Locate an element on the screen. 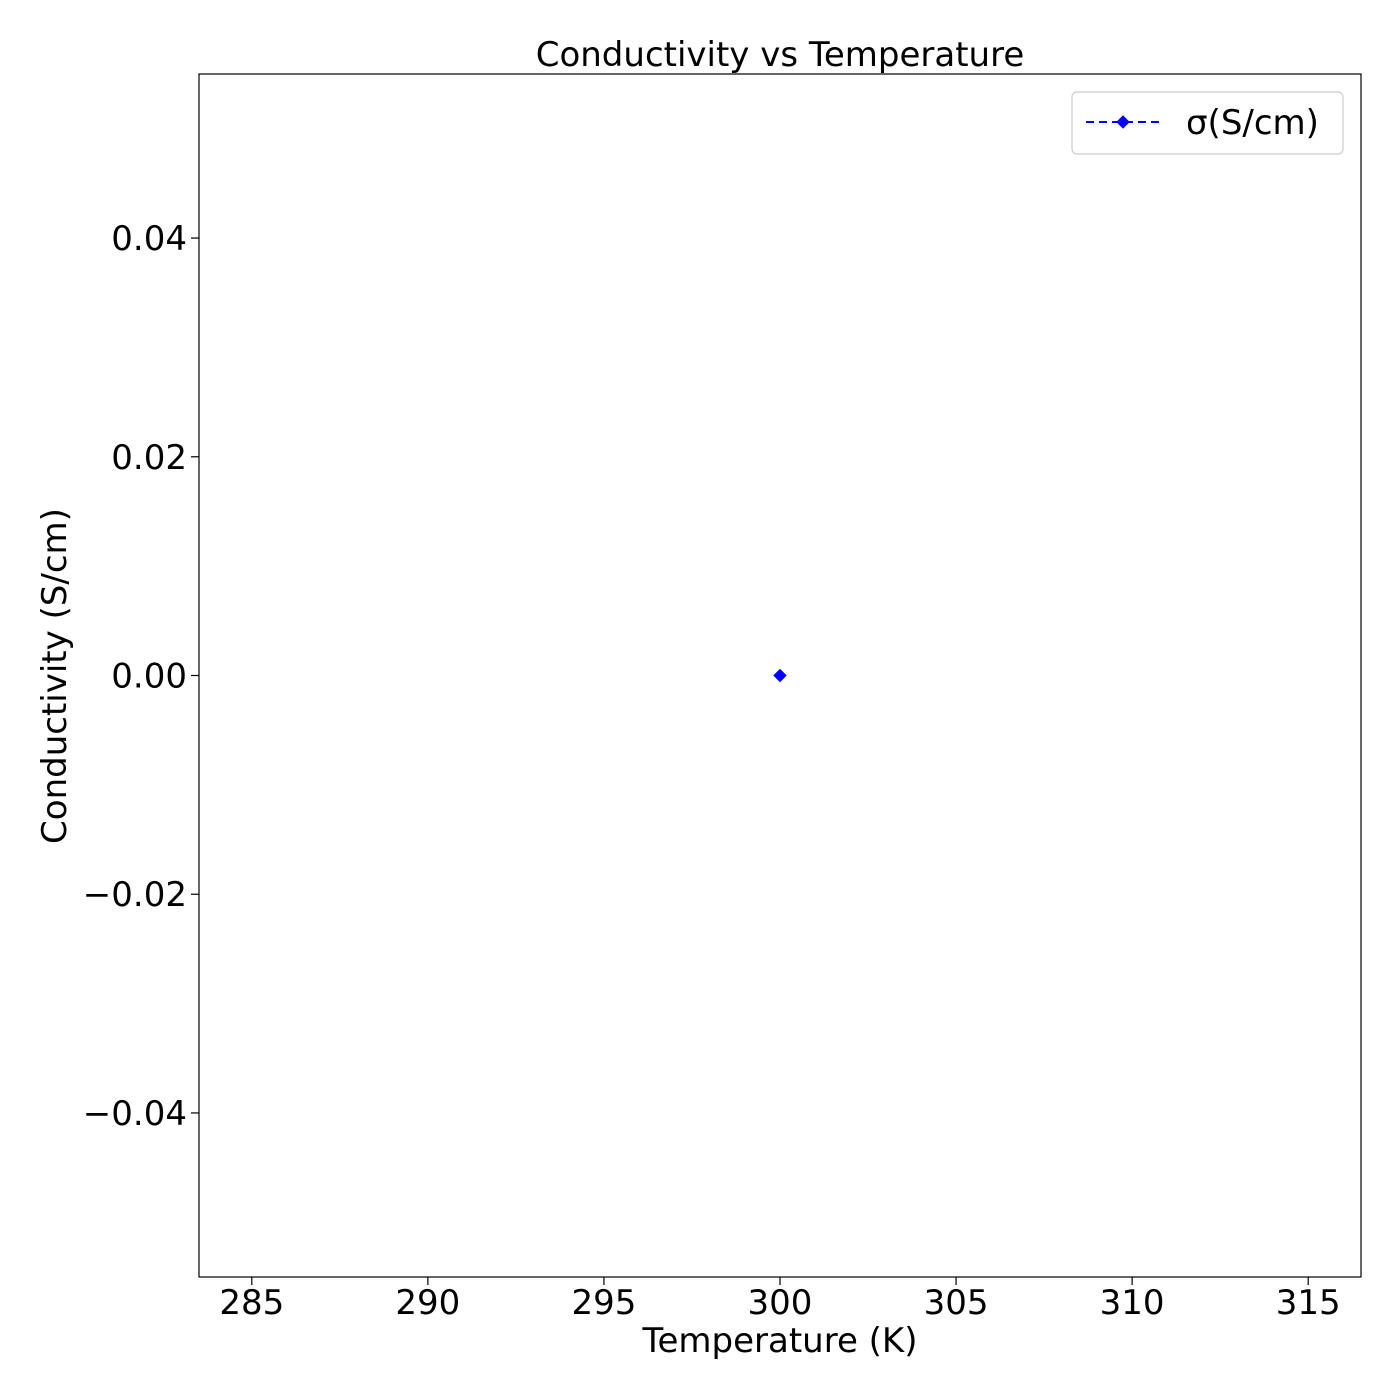 The image size is (1400, 1400). data-point is located at coordinates (780, 675).